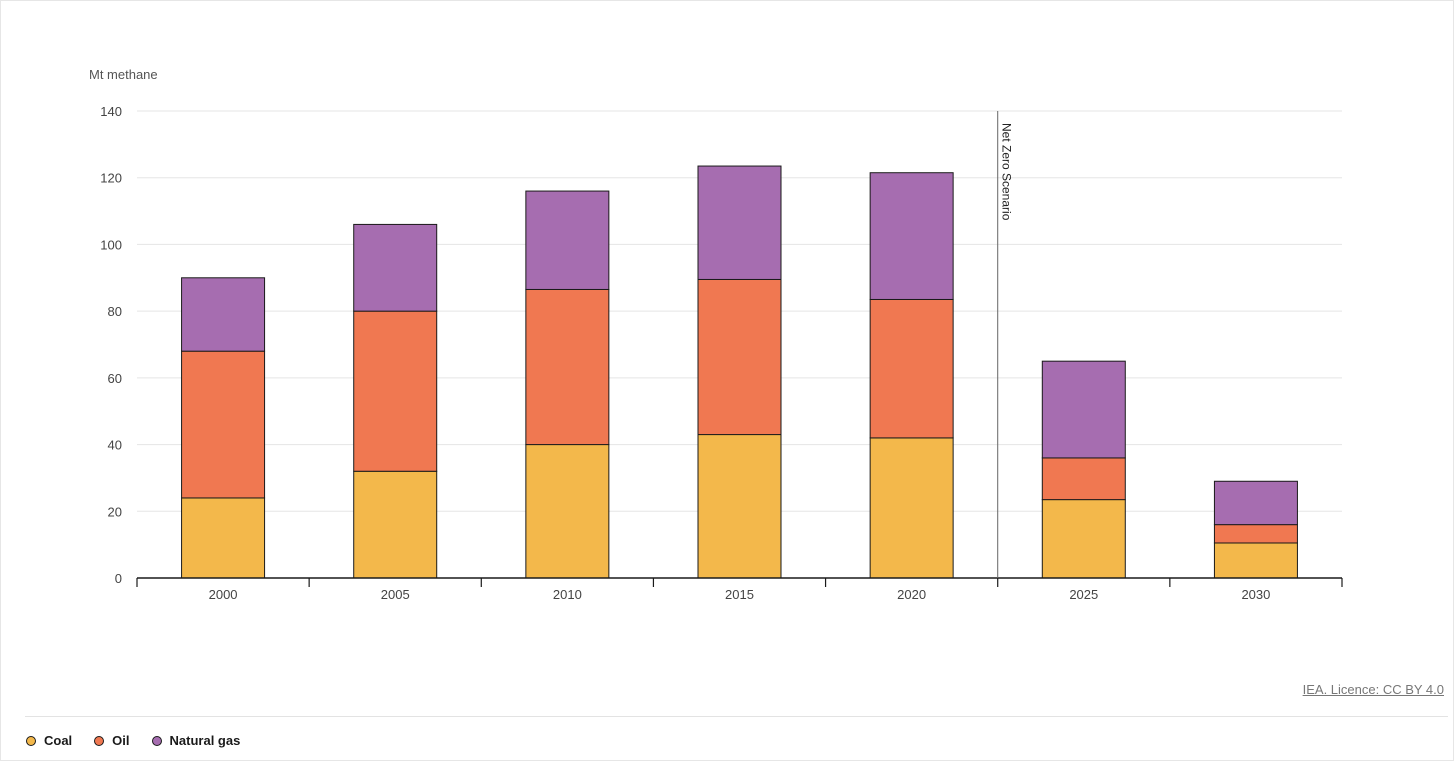 The height and width of the screenshot is (763, 1456). Describe the element at coordinates (223, 314) in the screenshot. I see `bar-natural-gas-2000` at that location.